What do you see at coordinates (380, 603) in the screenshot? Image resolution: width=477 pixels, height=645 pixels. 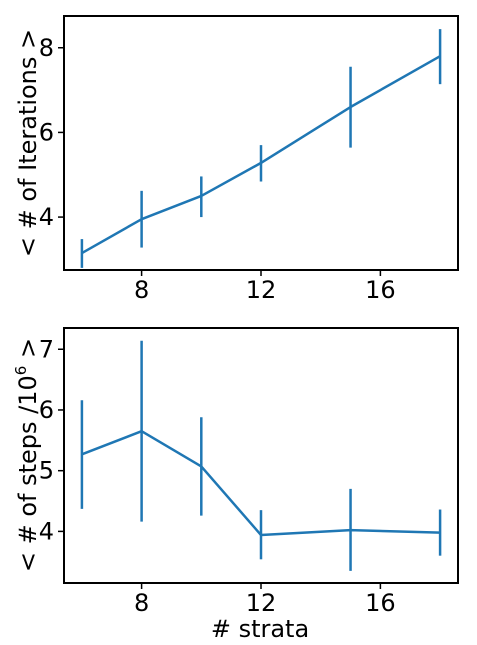 I see `bottom-x-tick-label: 16` at bounding box center [380, 603].